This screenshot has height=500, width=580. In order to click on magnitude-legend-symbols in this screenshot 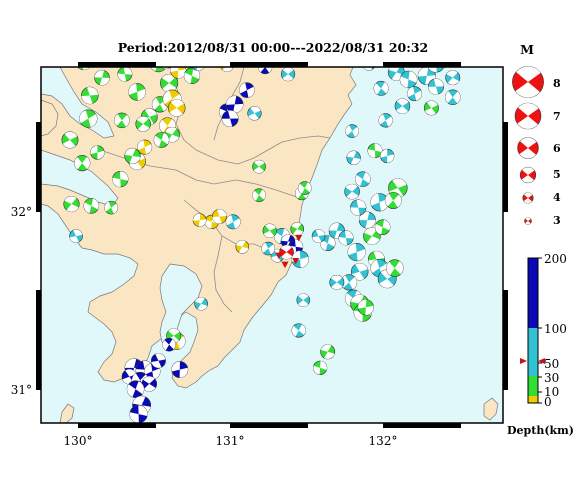, I will do `click(528, 145)`.